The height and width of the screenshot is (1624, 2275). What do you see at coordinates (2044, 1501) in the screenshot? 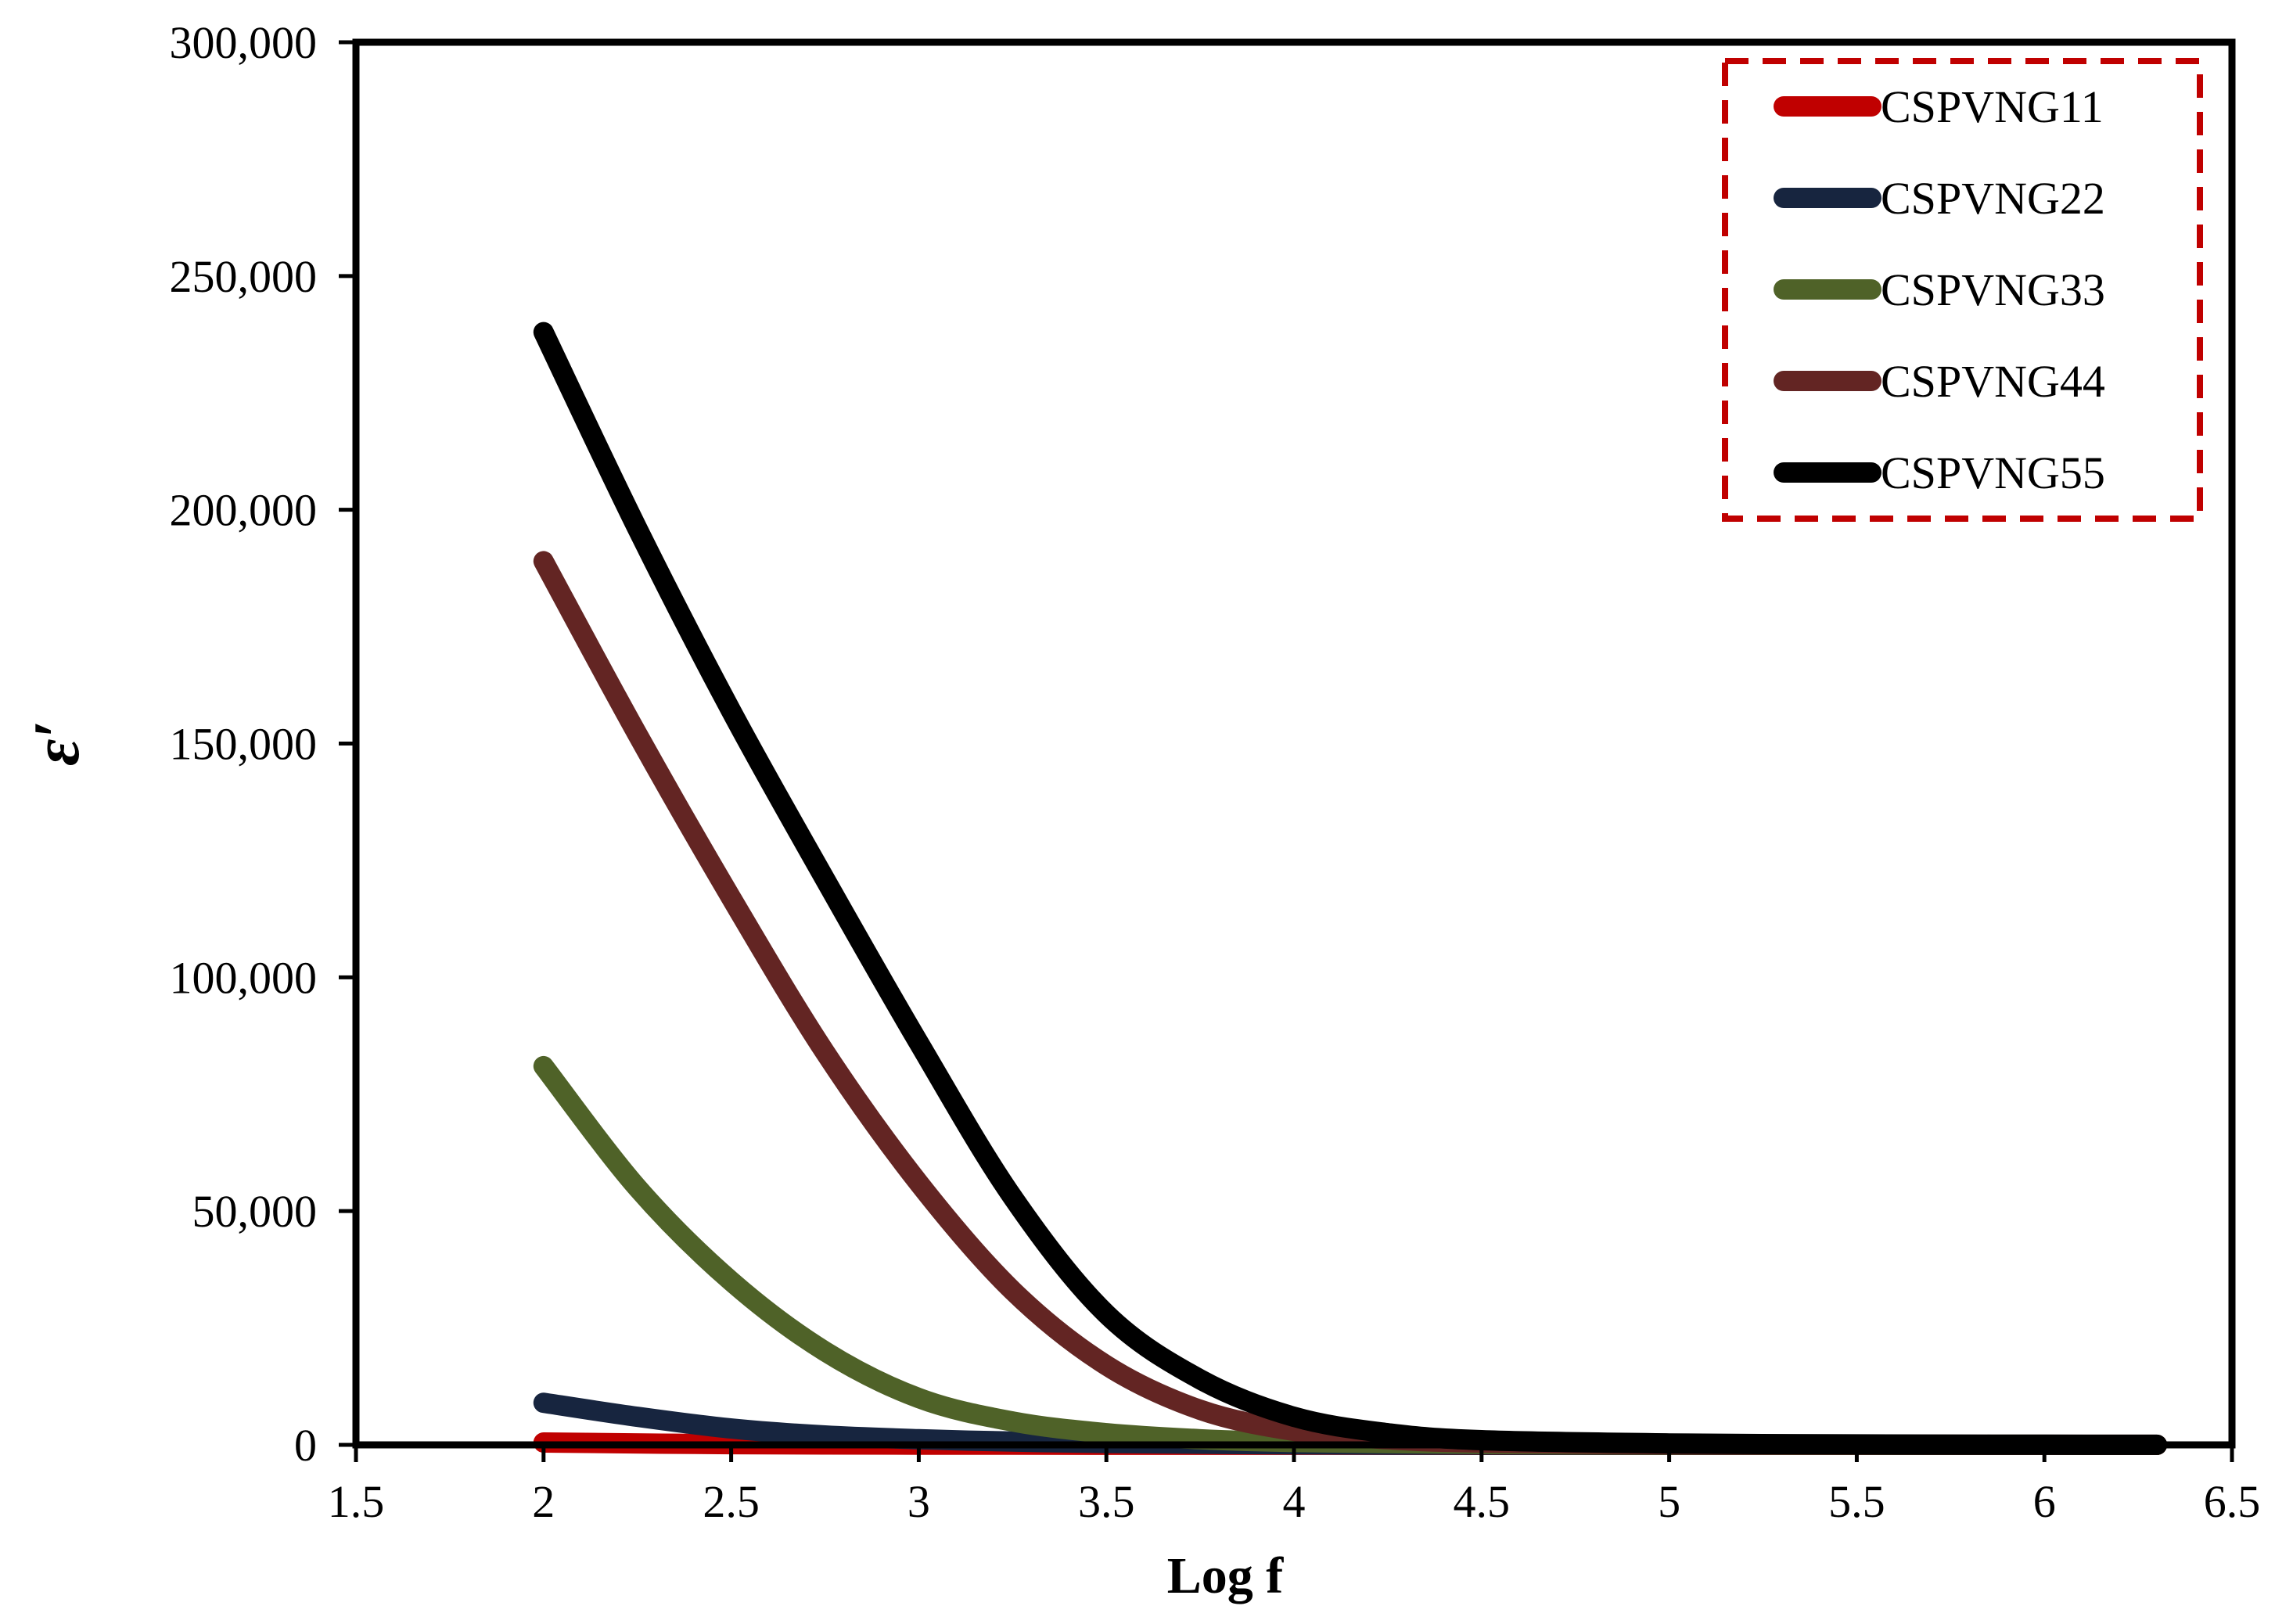
I see `x-tick-label: 6` at bounding box center [2044, 1501].